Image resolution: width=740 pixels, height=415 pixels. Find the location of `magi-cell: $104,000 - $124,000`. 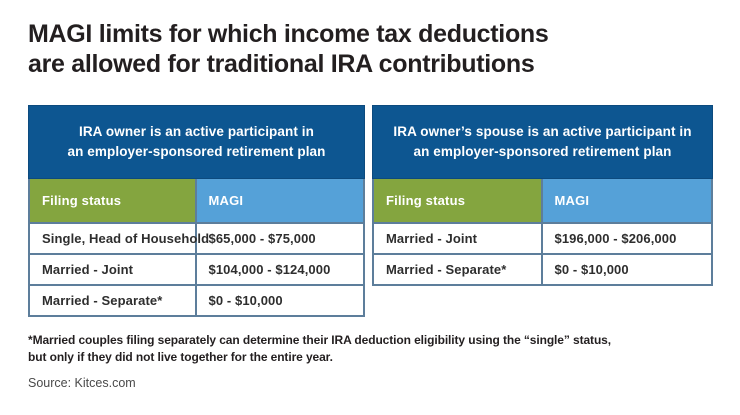

magi-cell: $104,000 - $124,000 is located at coordinates (269, 269).